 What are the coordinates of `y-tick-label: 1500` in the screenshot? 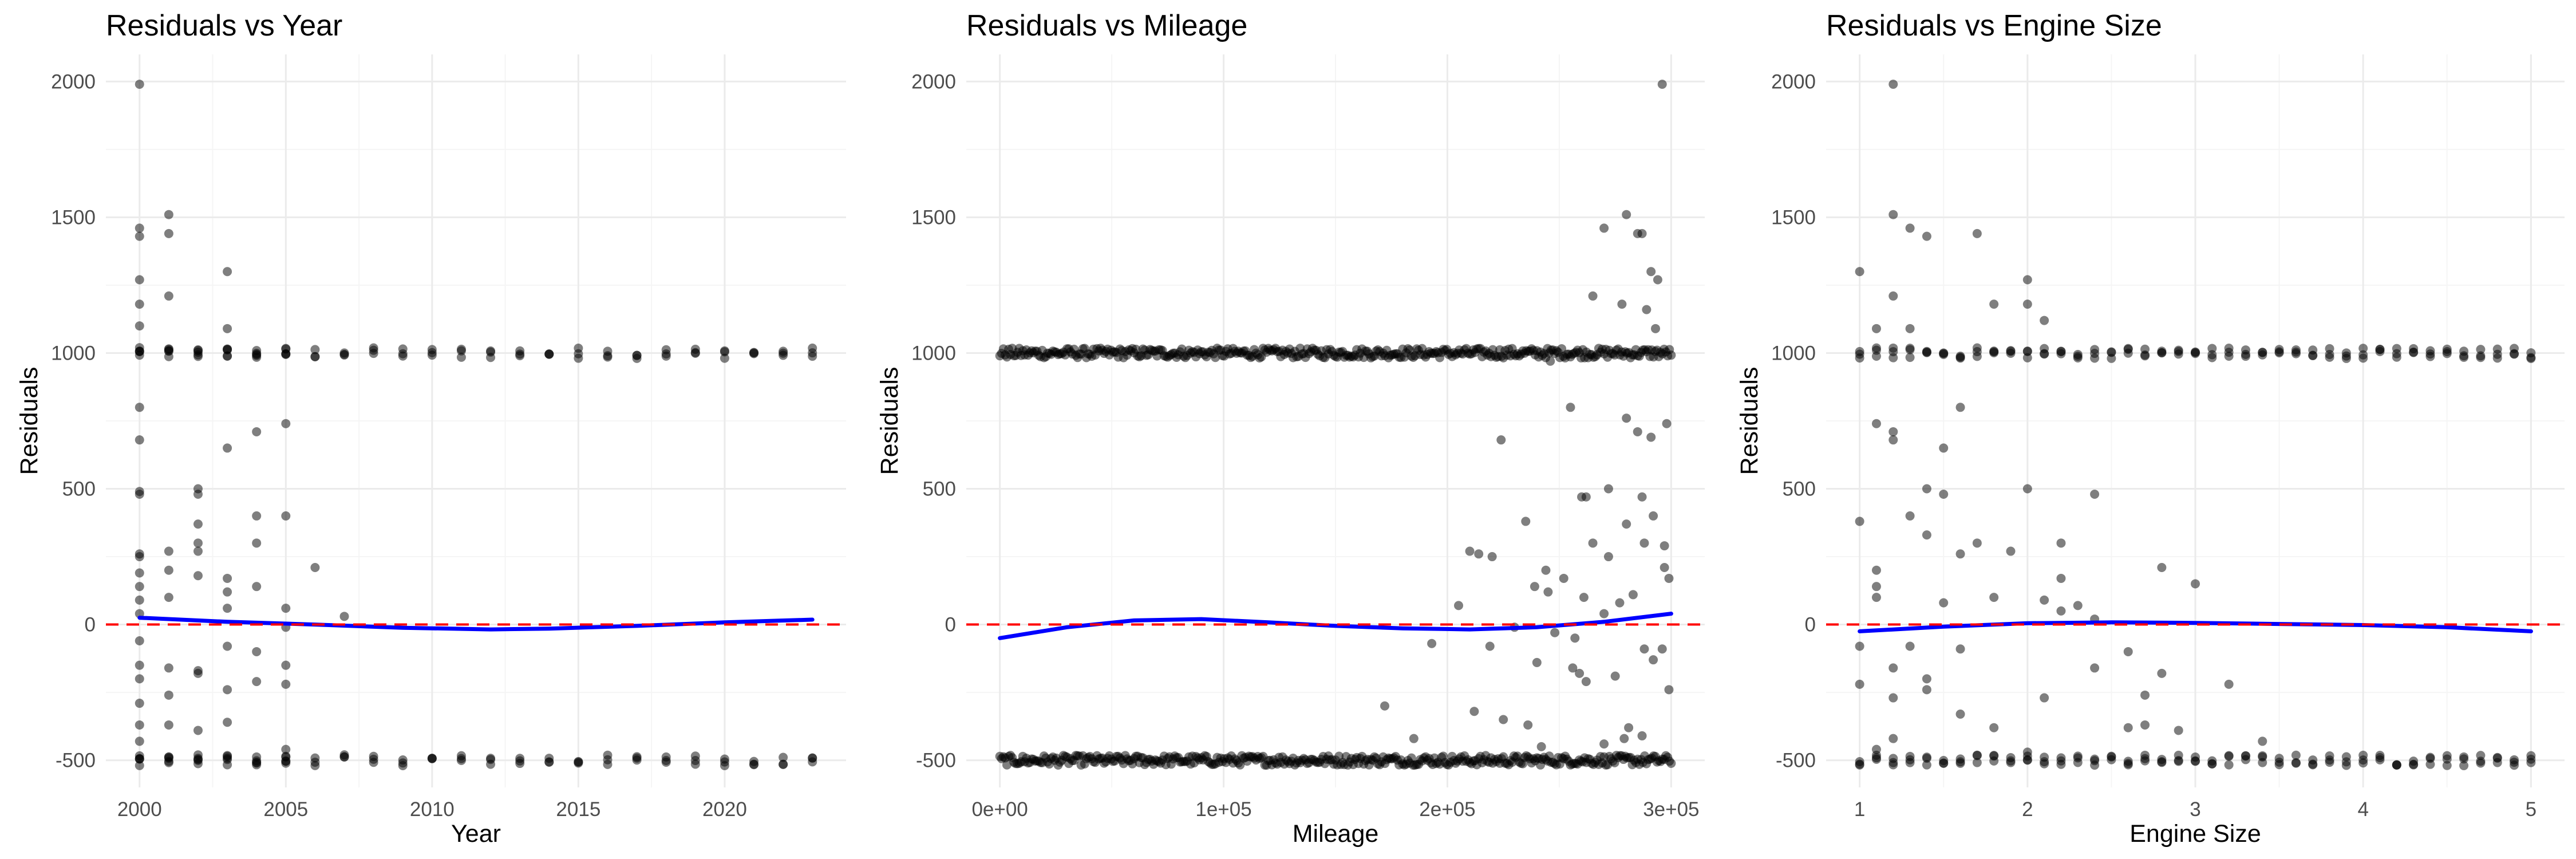 It's located at (1793, 217).